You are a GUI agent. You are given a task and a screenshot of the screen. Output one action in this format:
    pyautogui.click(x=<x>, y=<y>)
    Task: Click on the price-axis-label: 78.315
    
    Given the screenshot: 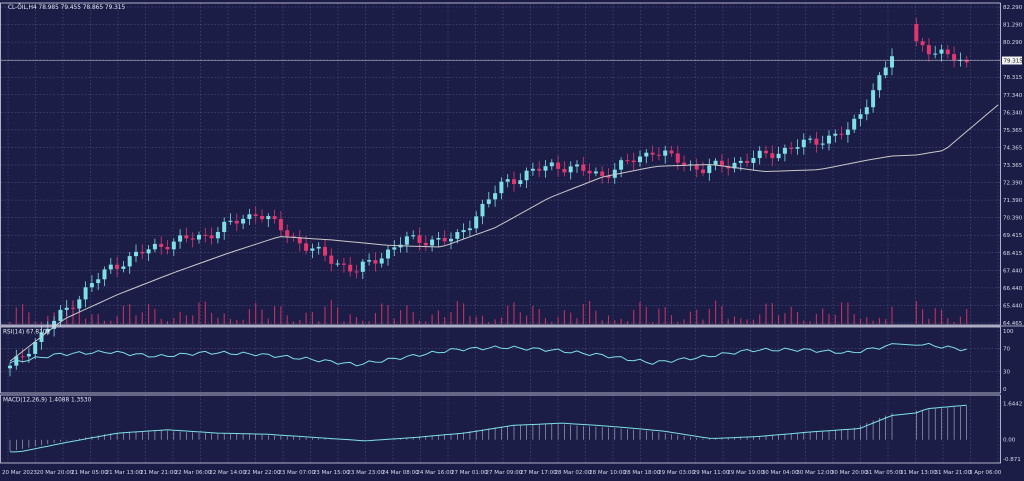 What is the action you would take?
    pyautogui.click(x=1013, y=78)
    